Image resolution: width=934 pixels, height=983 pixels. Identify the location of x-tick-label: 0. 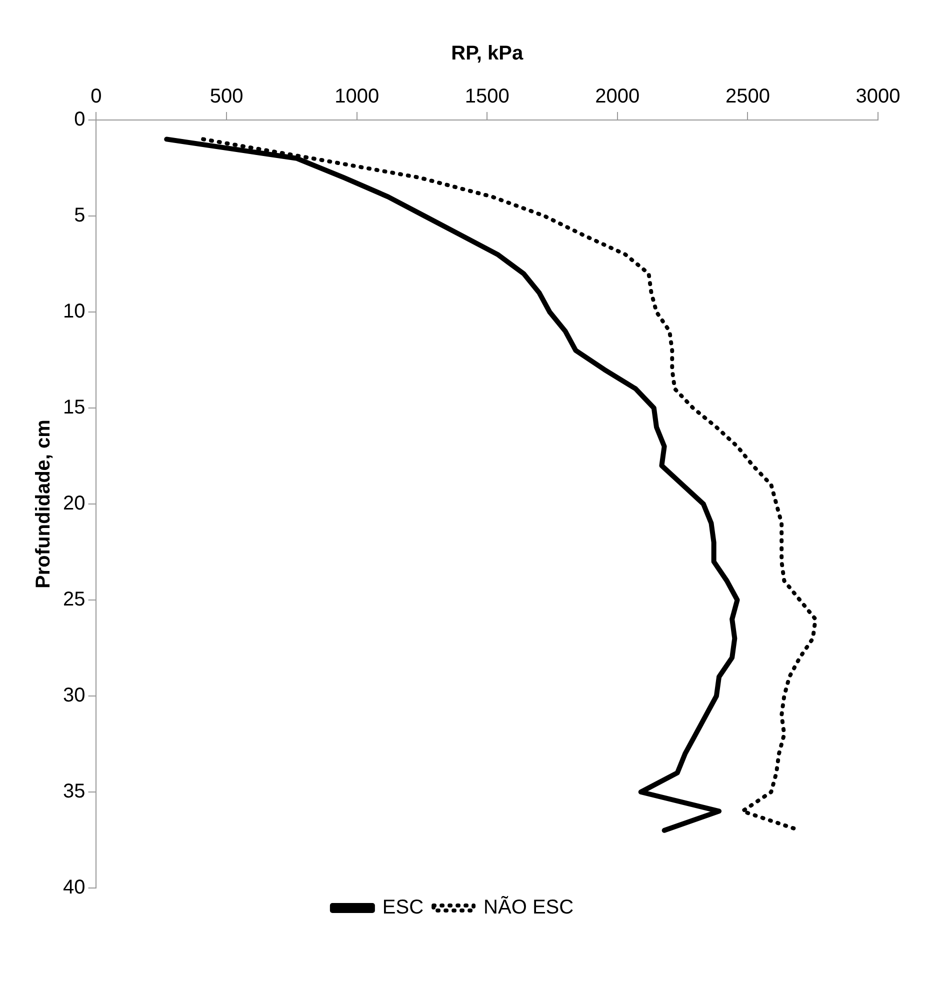
(96, 97).